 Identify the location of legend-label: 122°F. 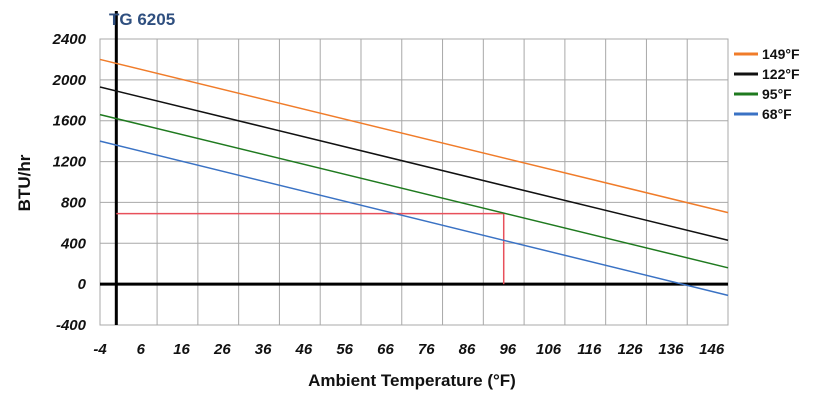
(781, 74).